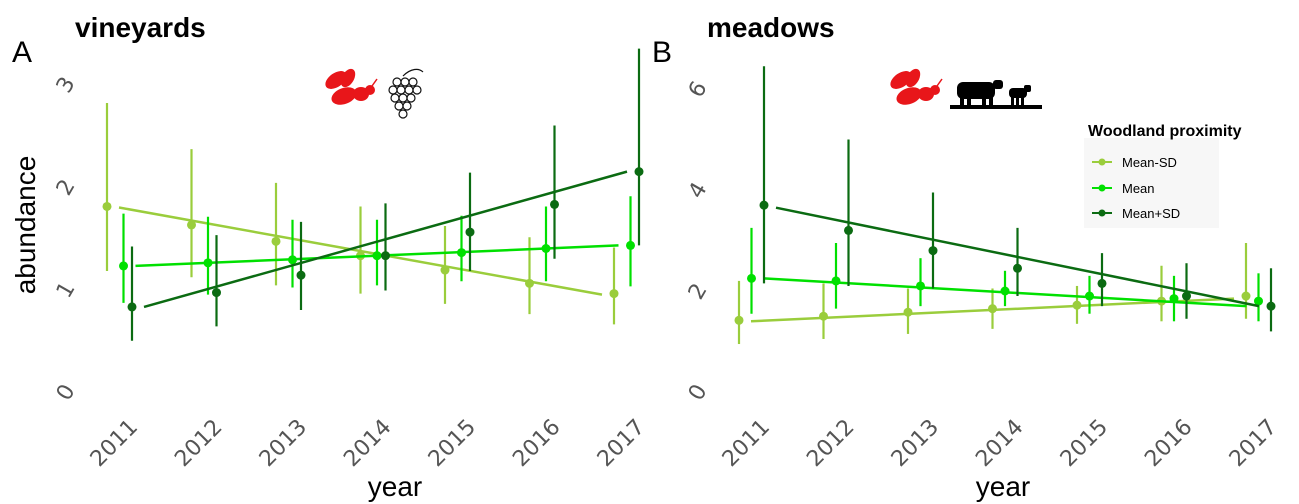 The width and height of the screenshot is (1299, 504). Describe the element at coordinates (999, 443) in the screenshot. I see `panel-b-x-tick-label: 2014` at that location.